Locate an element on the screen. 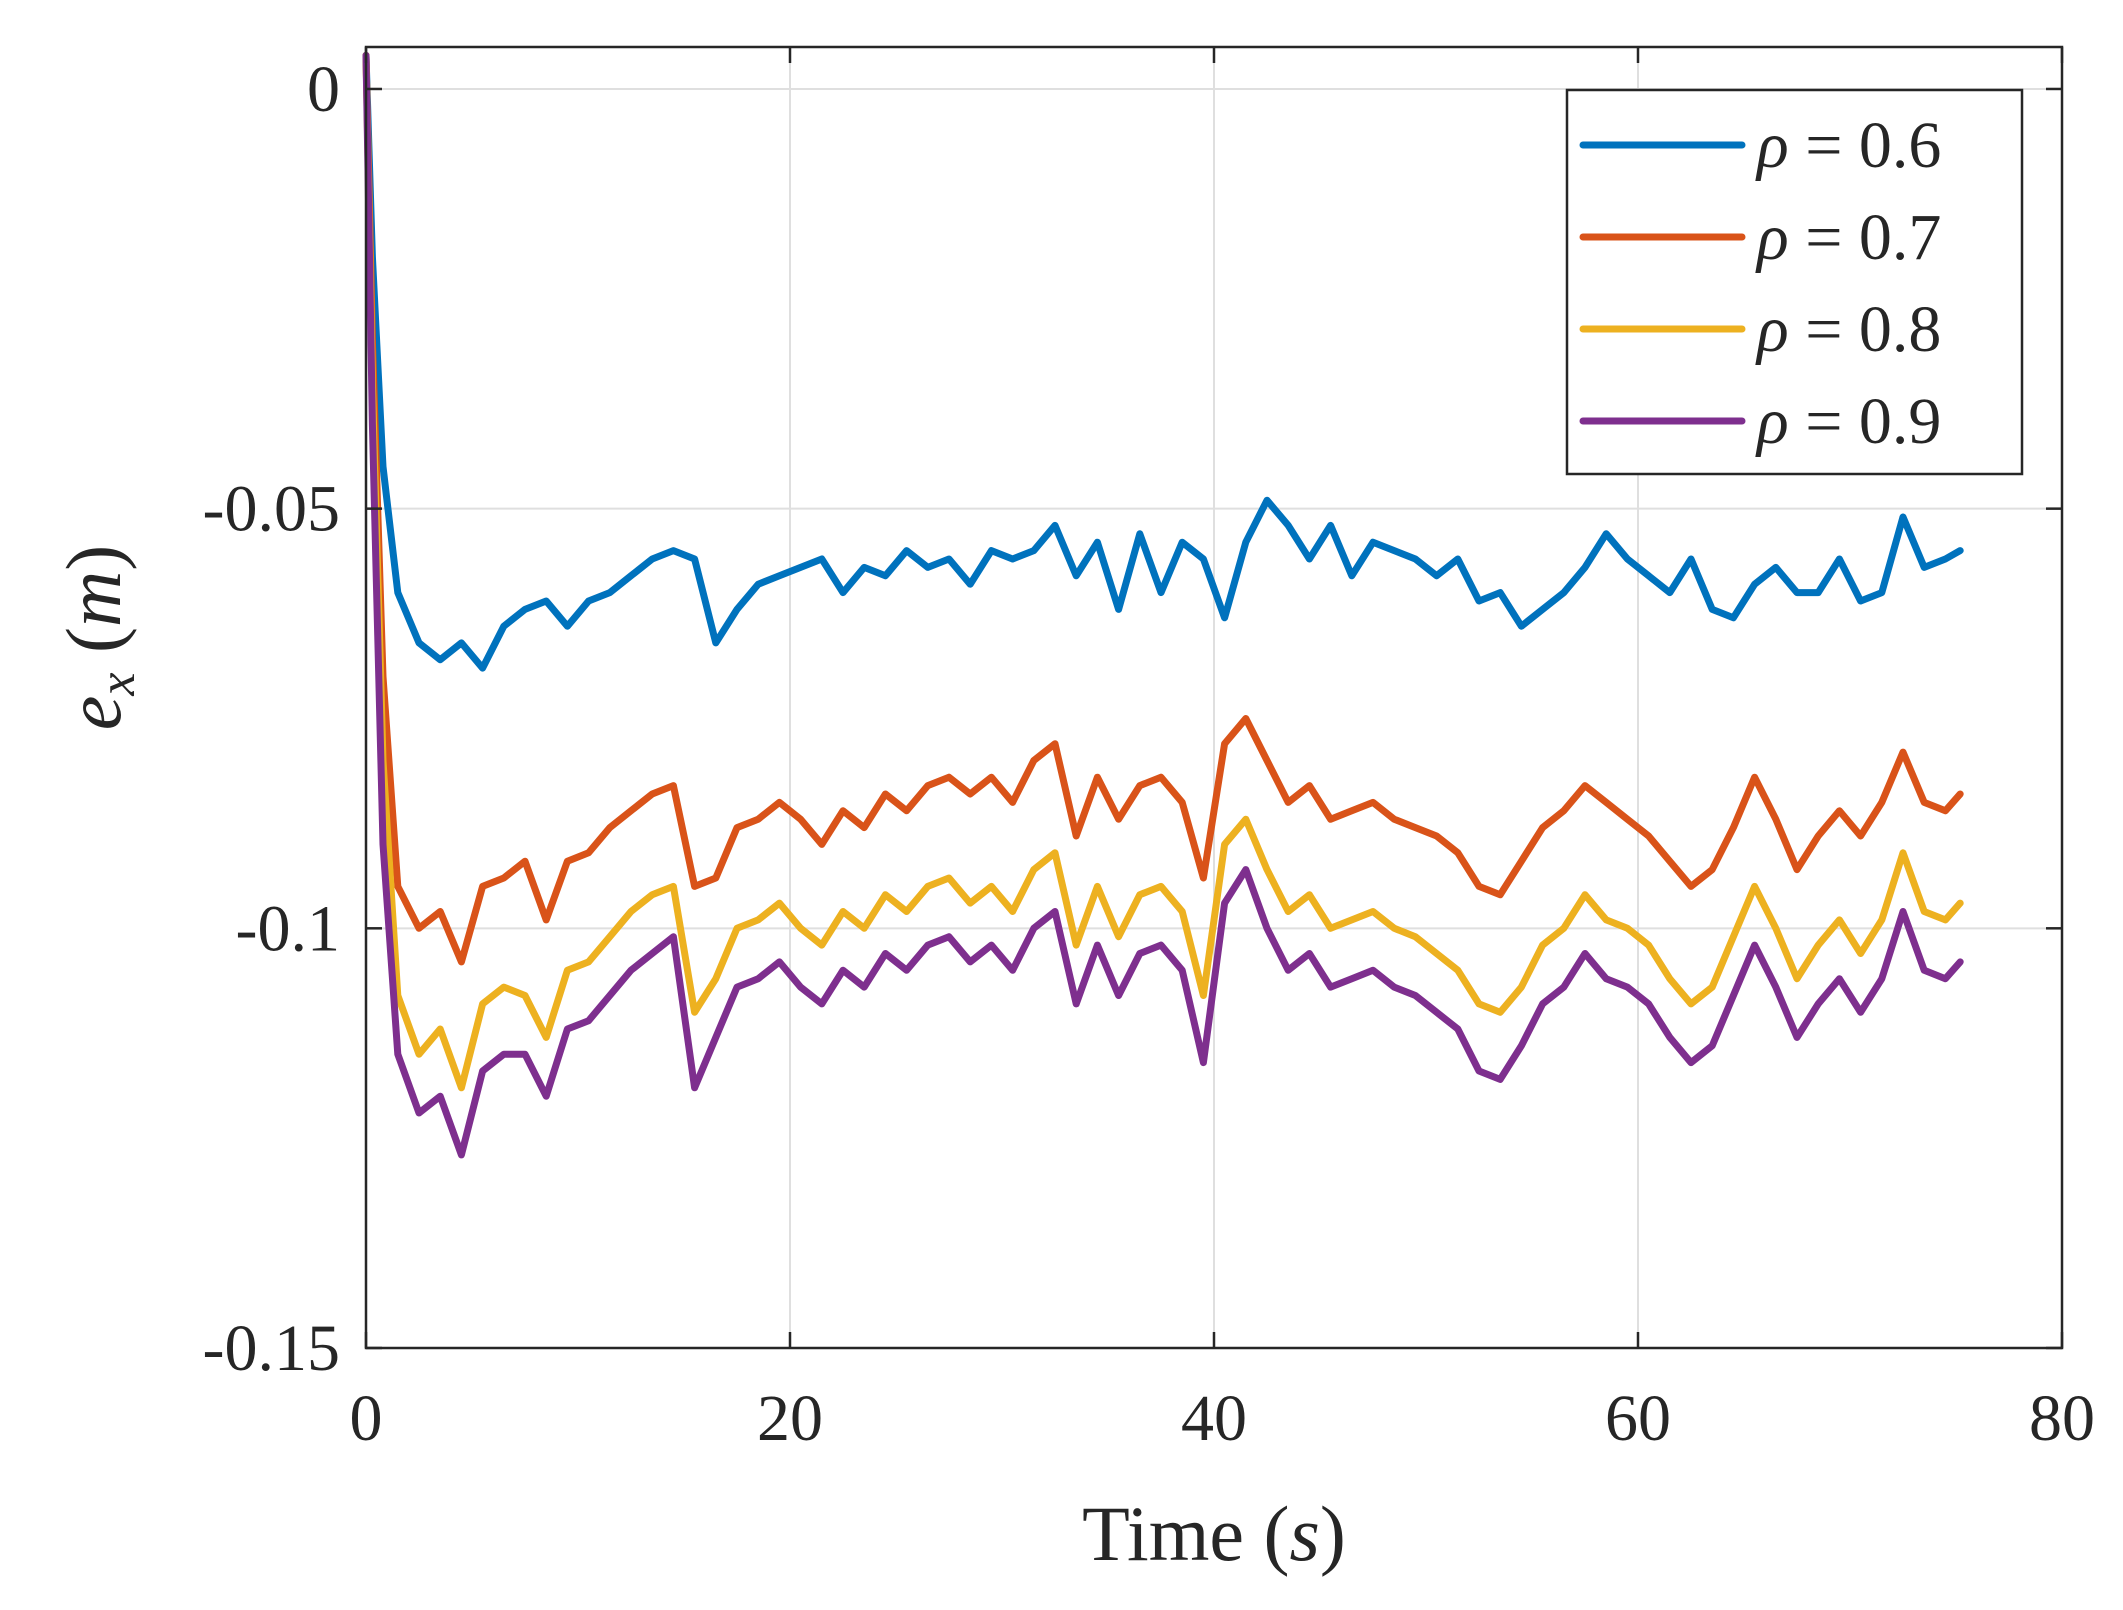  legend-value: 0.9 is located at coordinates (1900, 421).